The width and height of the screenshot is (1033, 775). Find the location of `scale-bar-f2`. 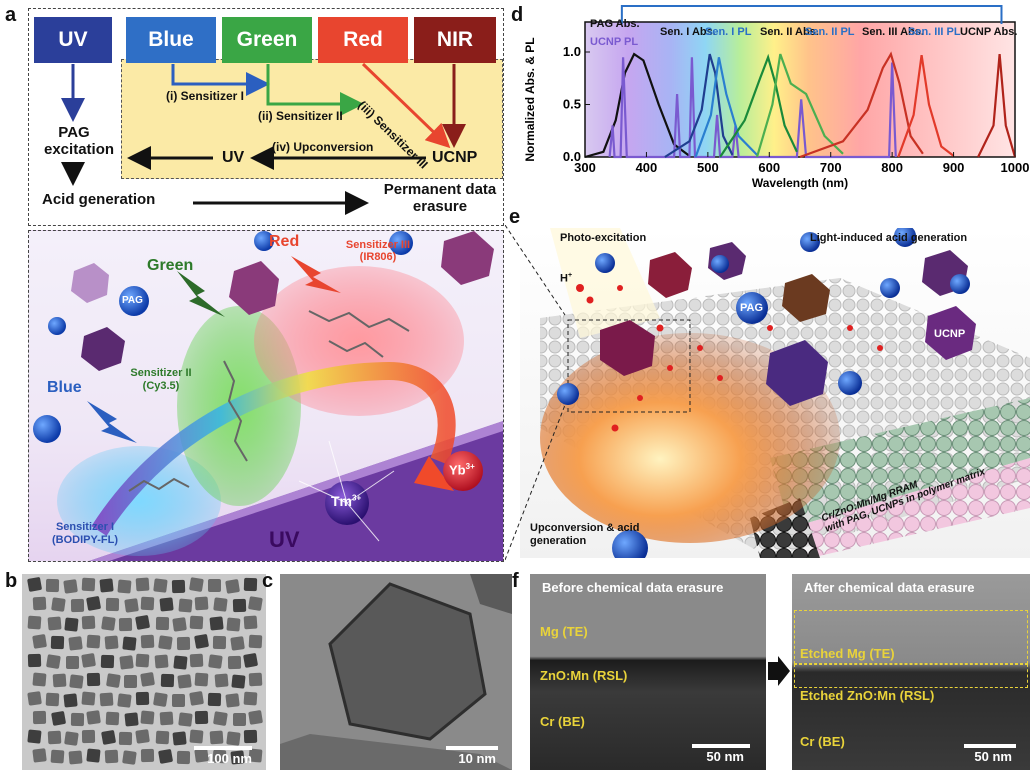

scale-bar-f2 is located at coordinates (990, 746).